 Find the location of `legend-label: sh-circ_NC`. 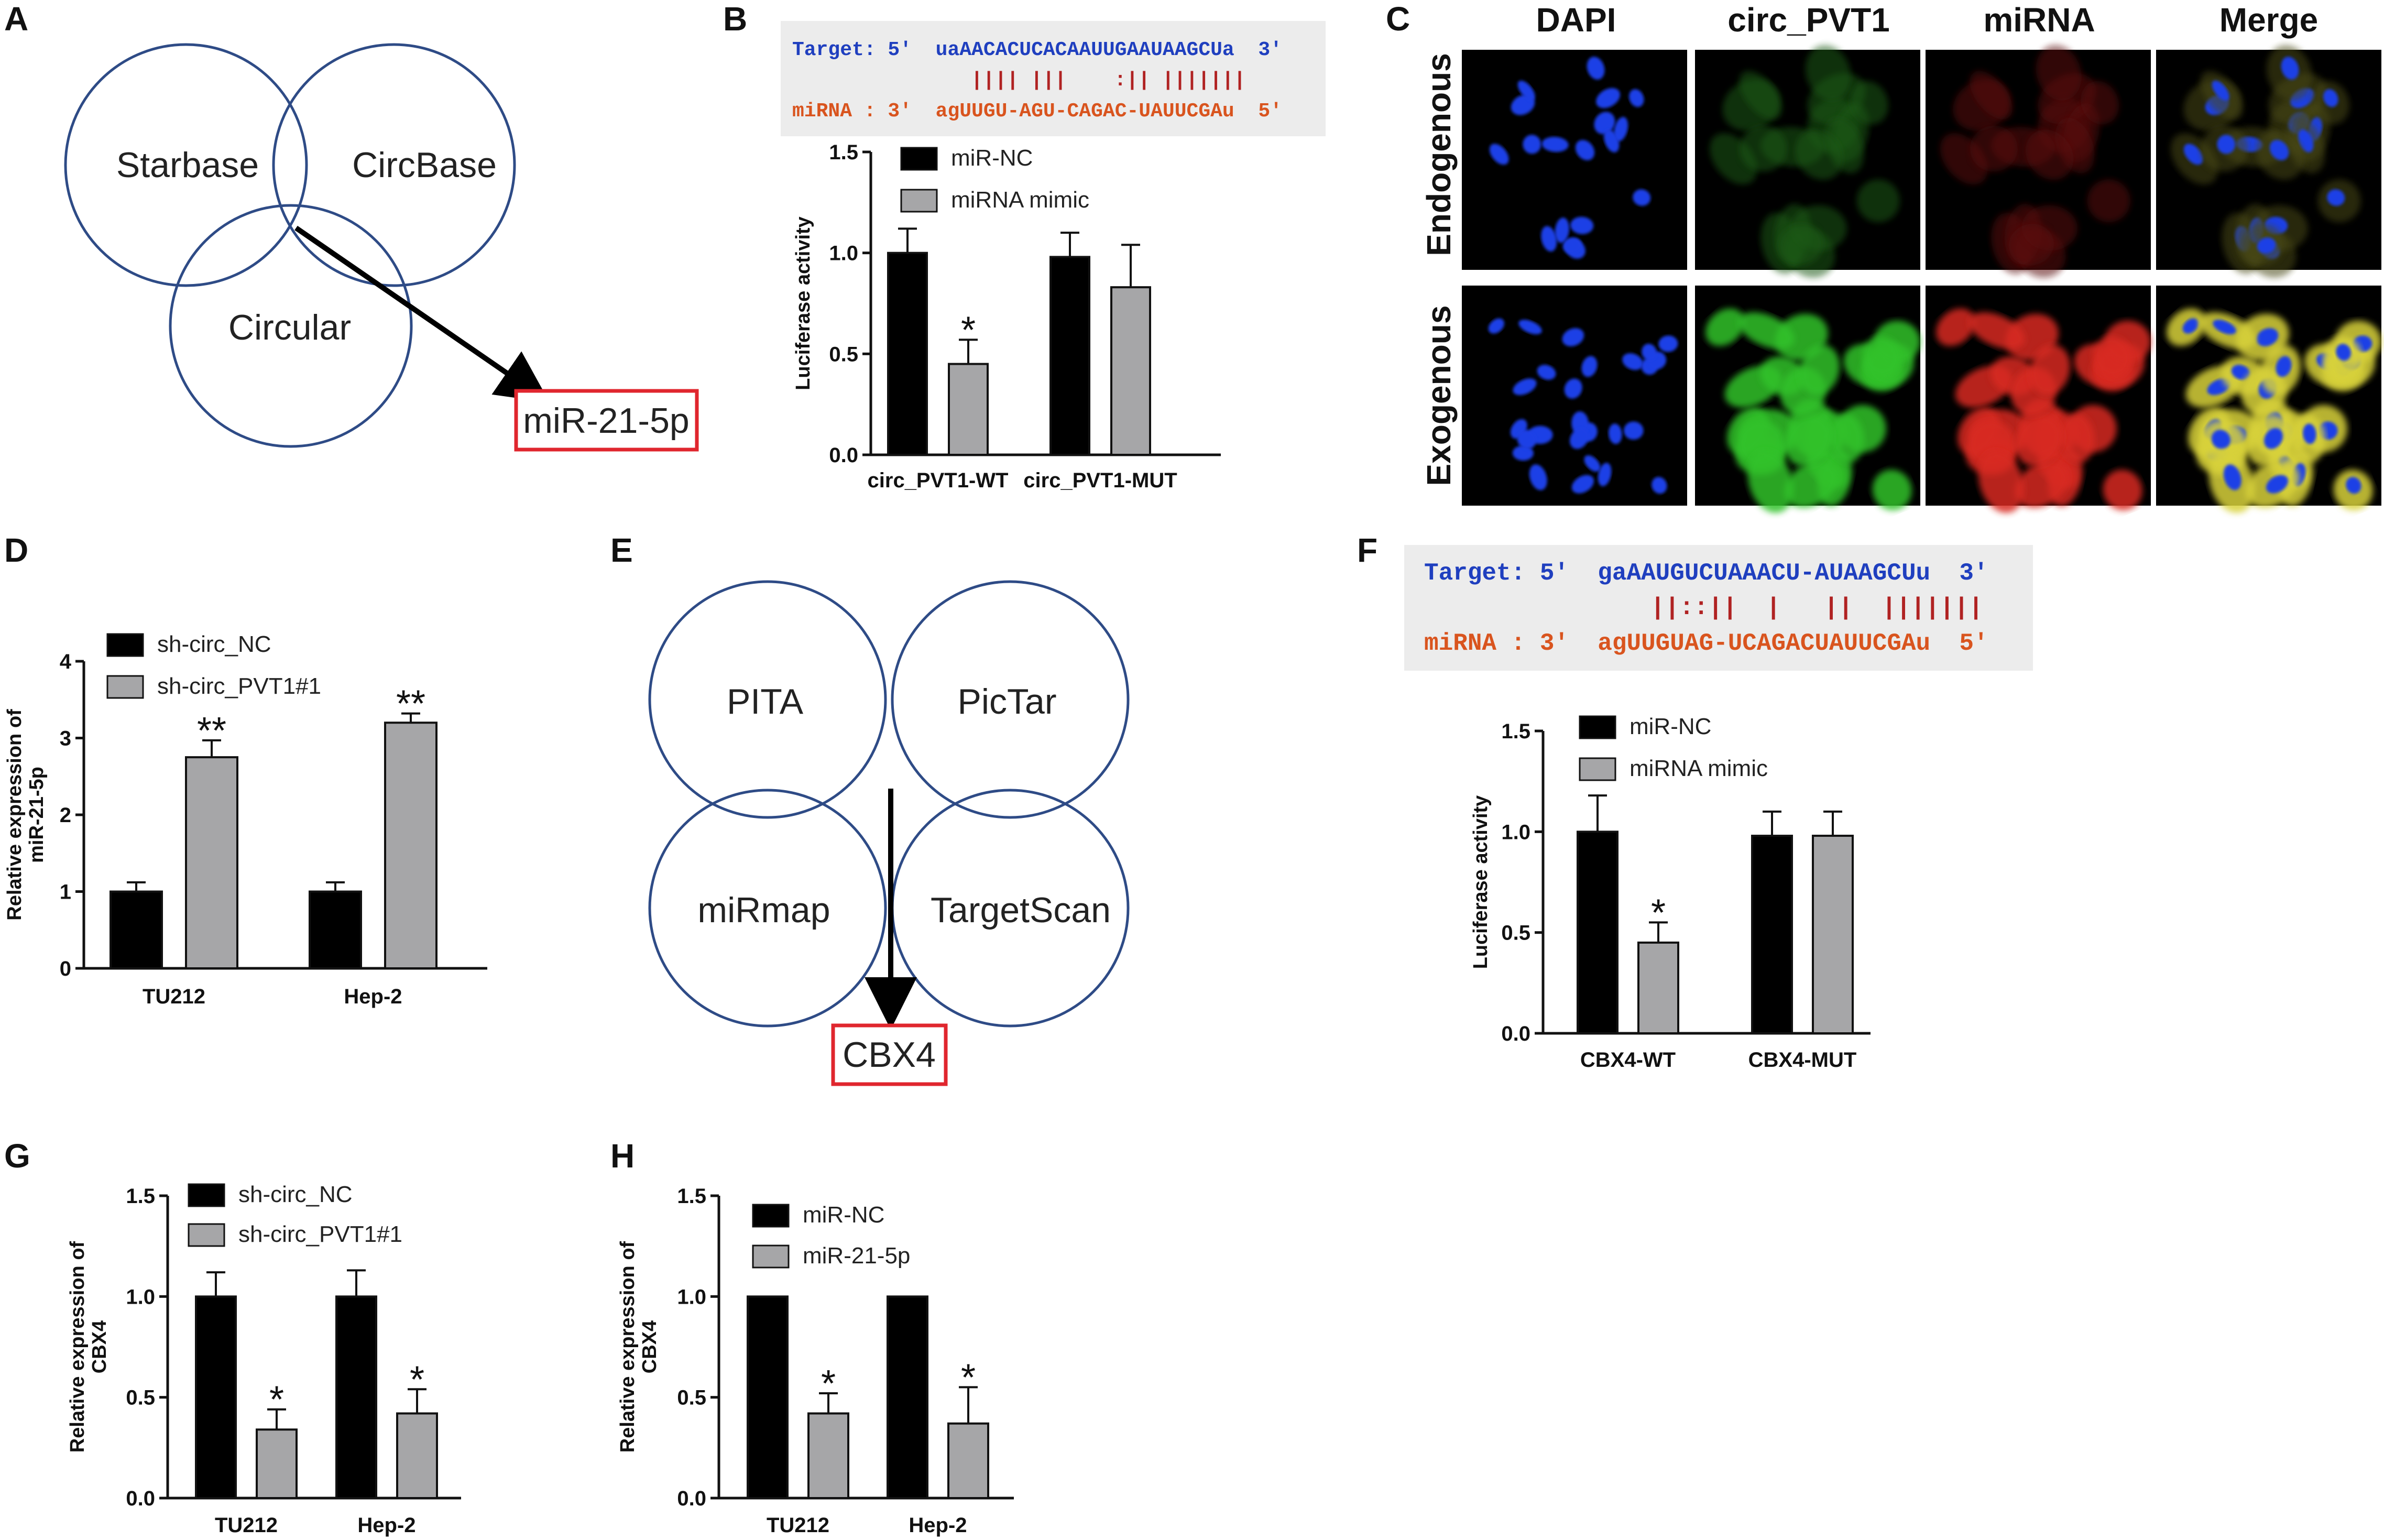

legend-label: sh-circ_NC is located at coordinates (214, 644).